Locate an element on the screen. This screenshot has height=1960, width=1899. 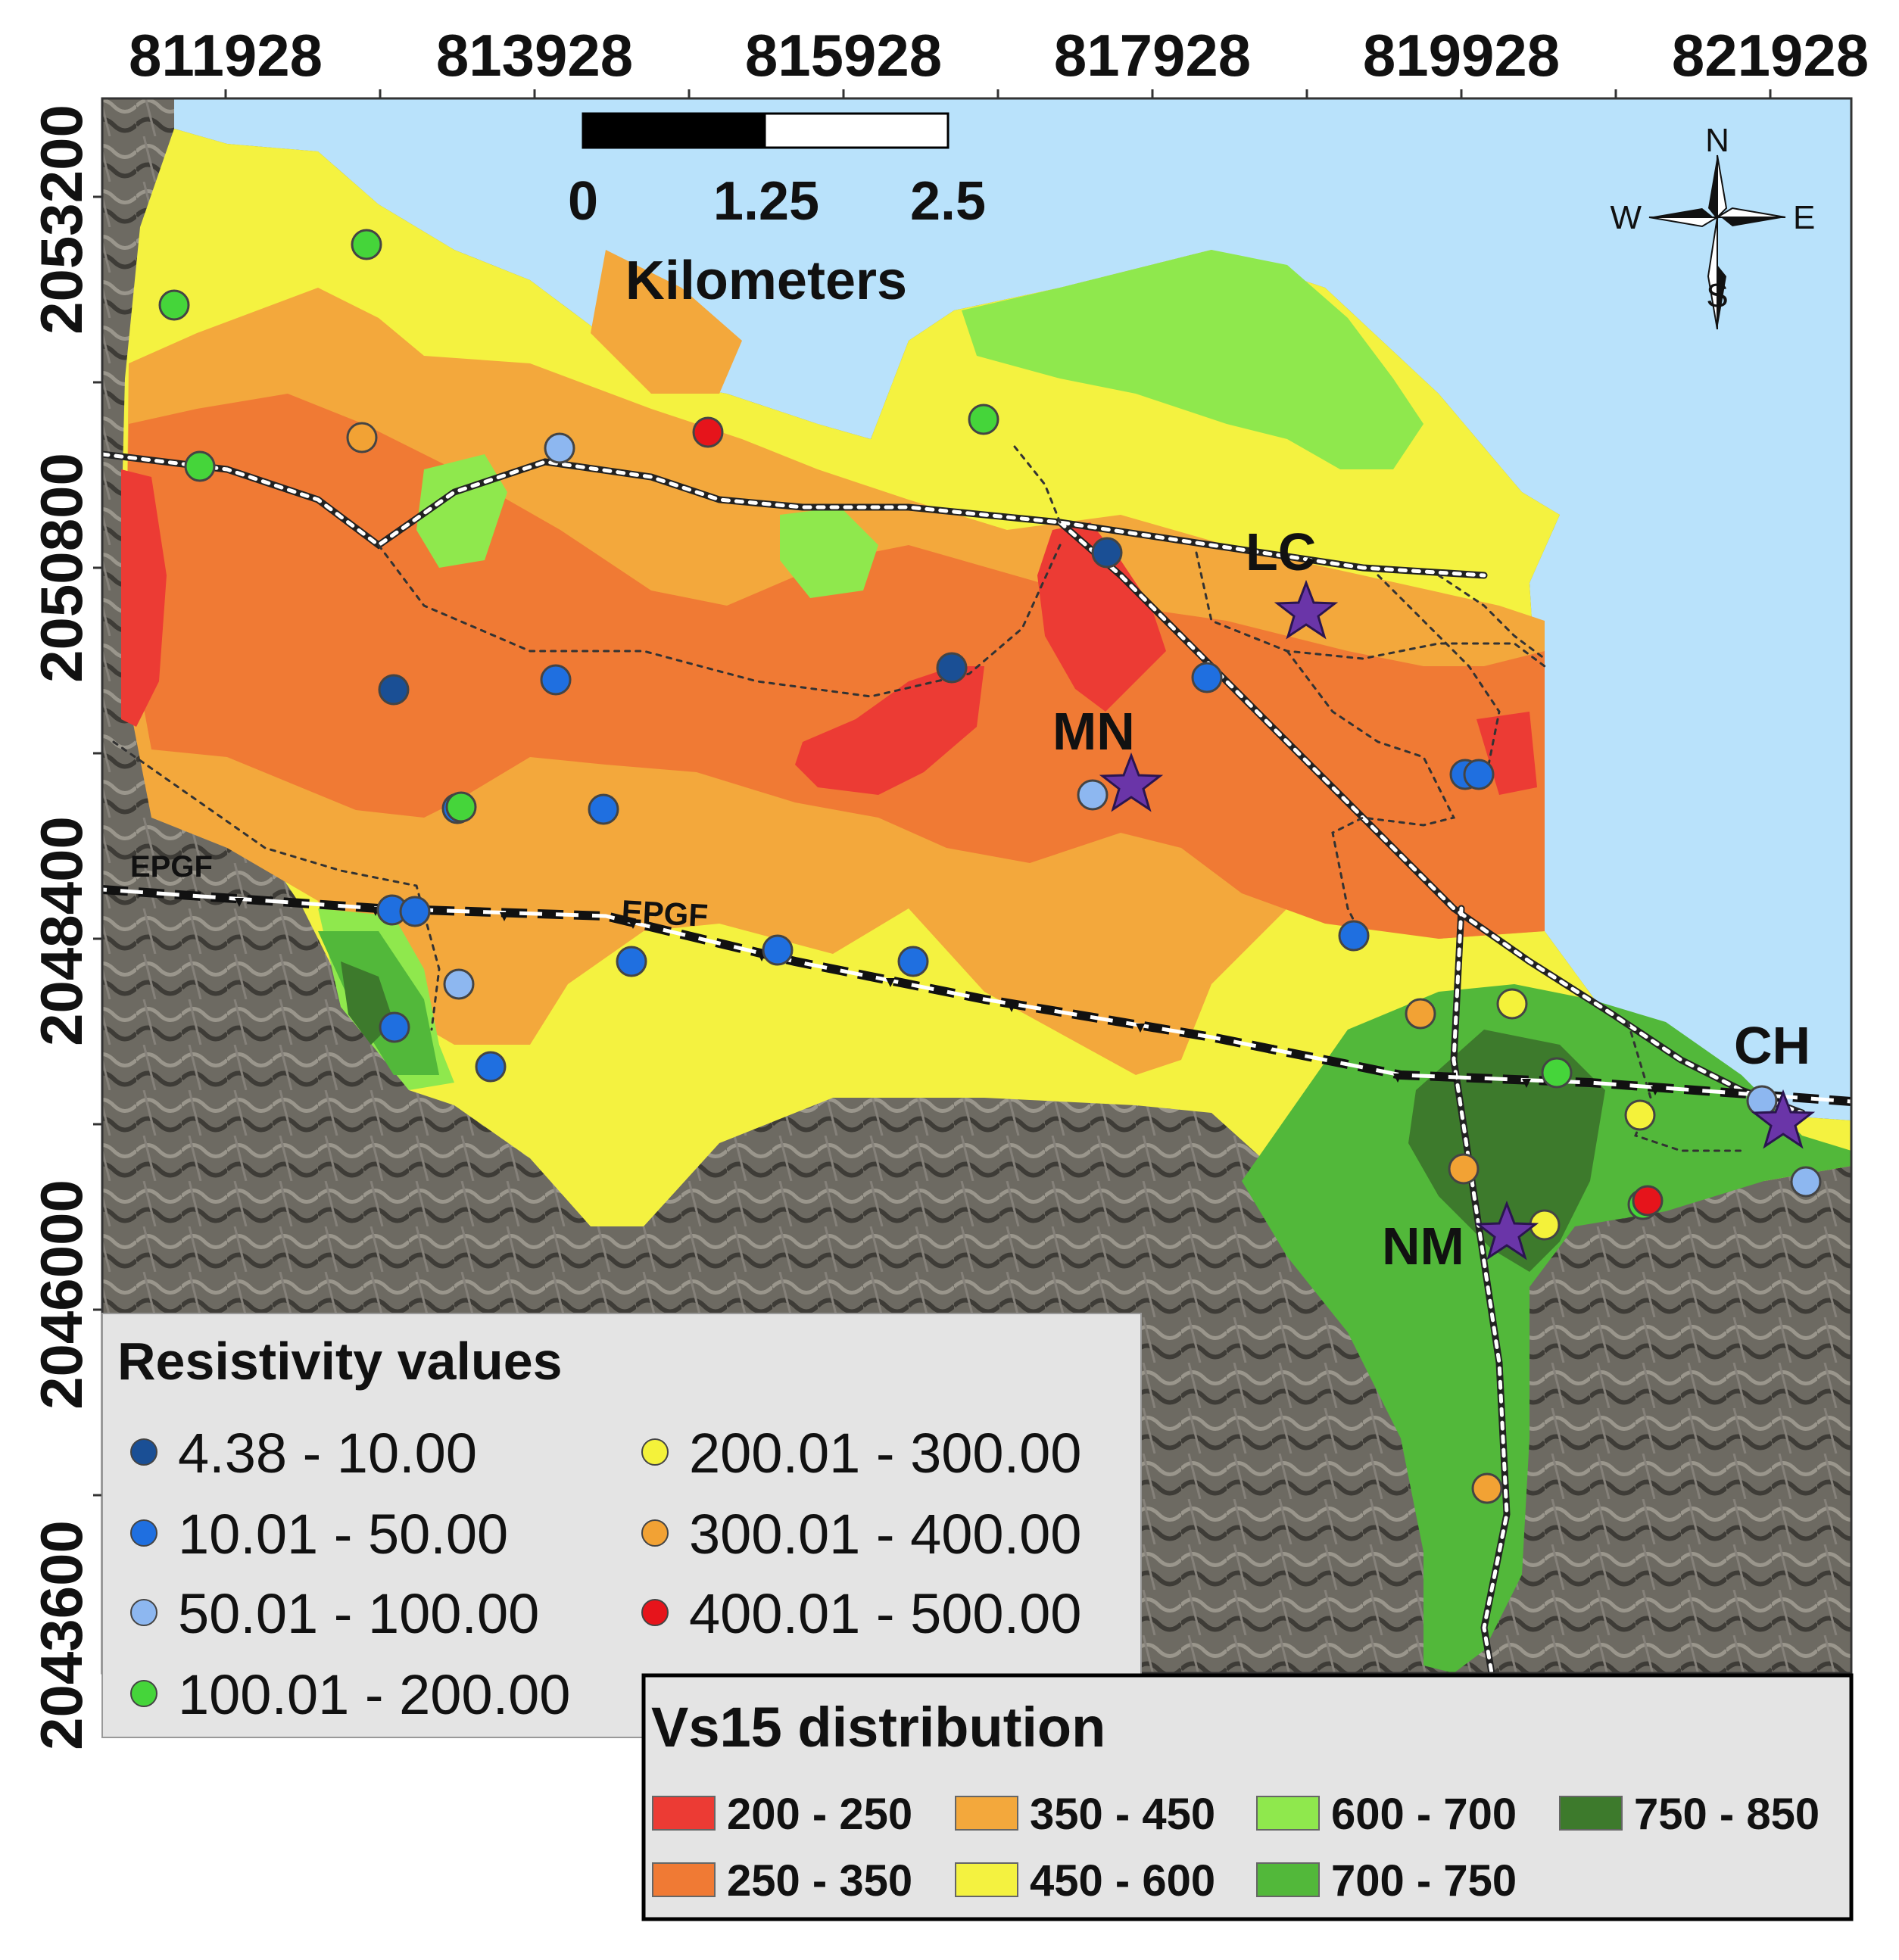
site-markers is located at coordinates (1457, 919).